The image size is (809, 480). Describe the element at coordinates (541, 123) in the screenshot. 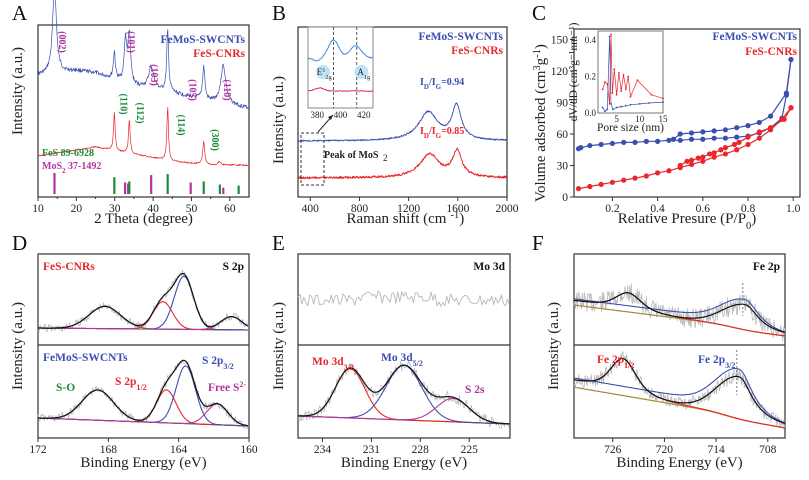

I see `y-axis-label: Volume adsorbed (cm3g-1)` at that location.